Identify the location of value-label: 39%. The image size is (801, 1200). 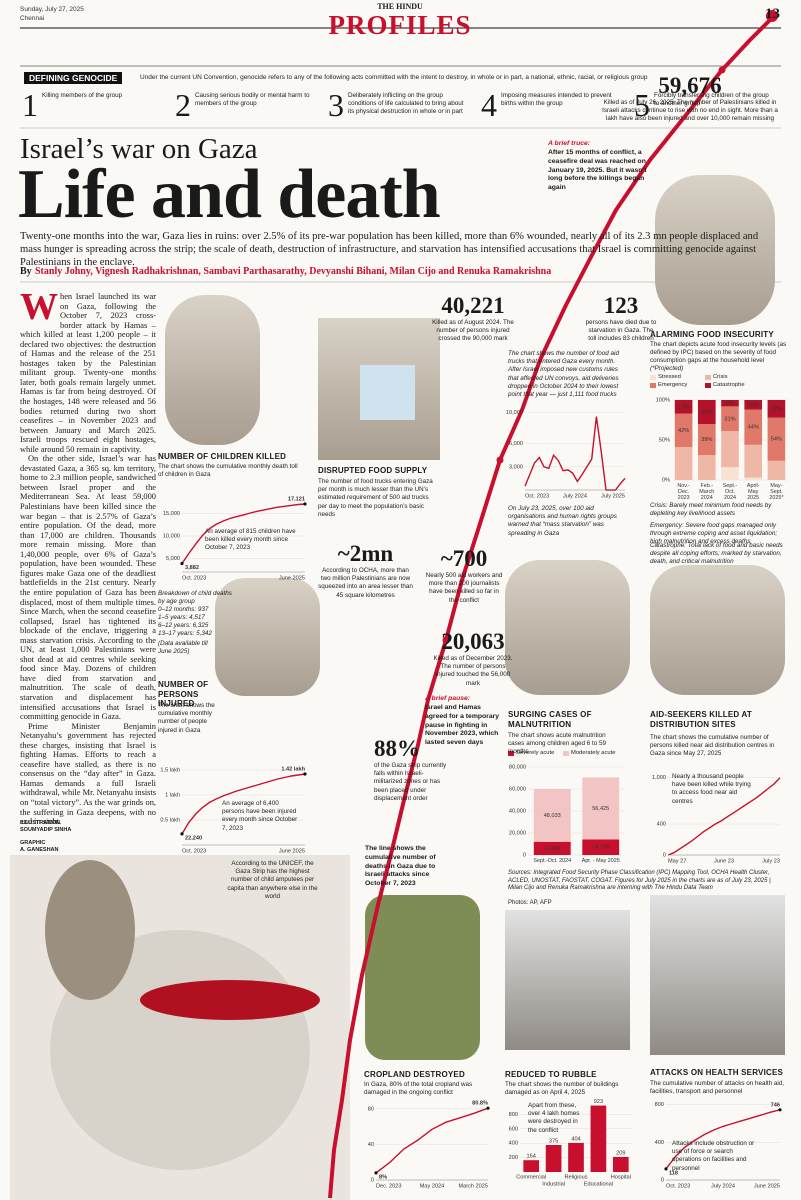
(706, 440).